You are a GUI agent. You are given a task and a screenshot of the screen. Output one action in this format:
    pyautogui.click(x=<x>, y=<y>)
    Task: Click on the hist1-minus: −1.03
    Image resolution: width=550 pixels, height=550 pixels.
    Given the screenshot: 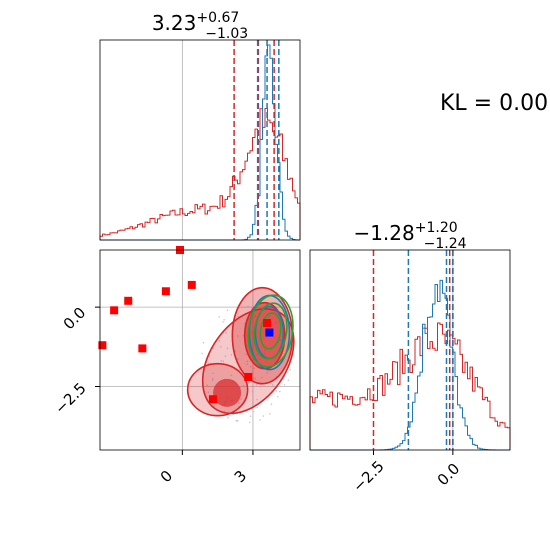 What is the action you would take?
    pyautogui.click(x=226, y=34)
    